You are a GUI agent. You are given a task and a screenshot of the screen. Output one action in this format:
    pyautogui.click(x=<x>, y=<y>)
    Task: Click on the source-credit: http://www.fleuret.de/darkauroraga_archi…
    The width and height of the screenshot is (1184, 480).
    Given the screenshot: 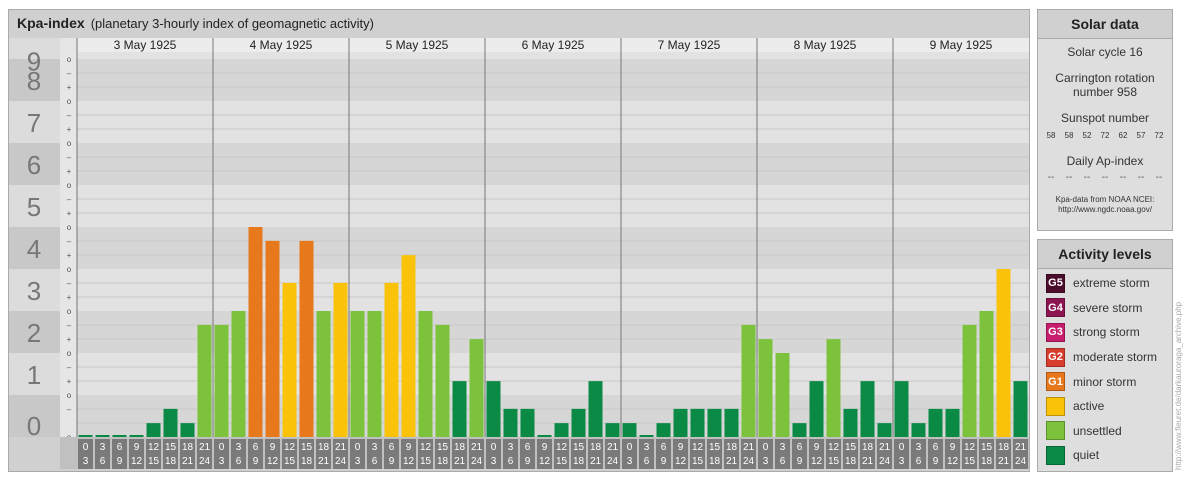 What is the action you would take?
    pyautogui.click(x=1178, y=385)
    